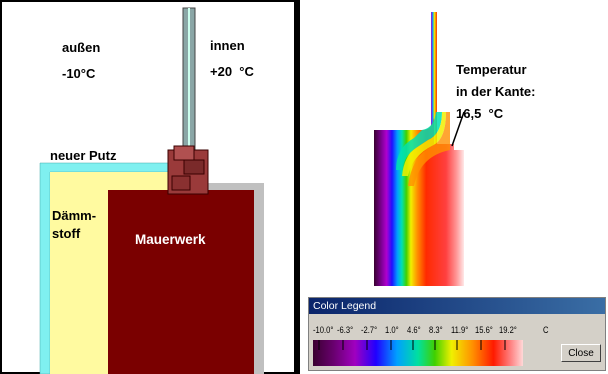 This screenshot has height=374, width=608. Describe the element at coordinates (369, 330) in the screenshot. I see `legend-tick-label: -2.7°` at that location.